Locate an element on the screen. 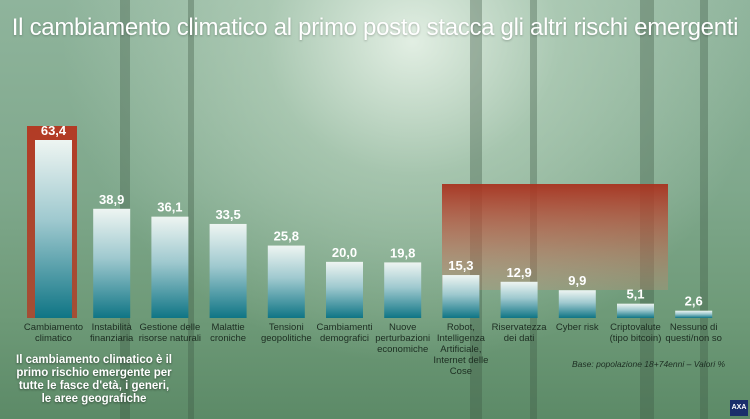 This screenshot has width=750, height=419. bar-value-label: 15,3 is located at coordinates (460, 265).